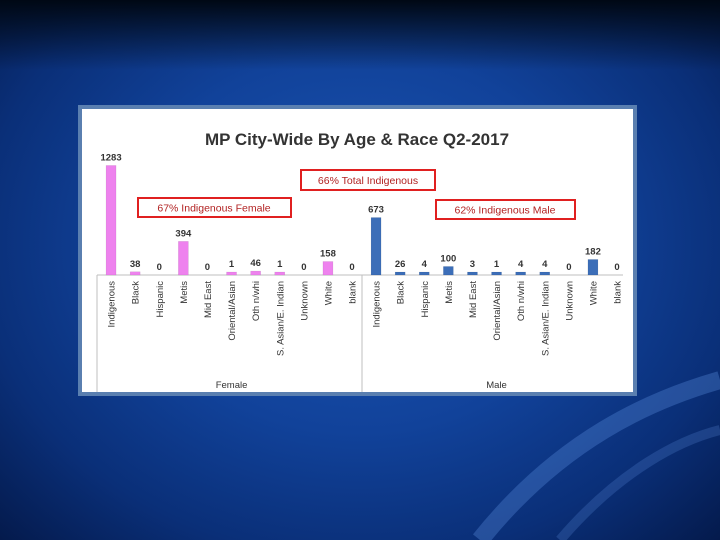  I want to click on data-label-male-unknown: 0, so click(568, 267).